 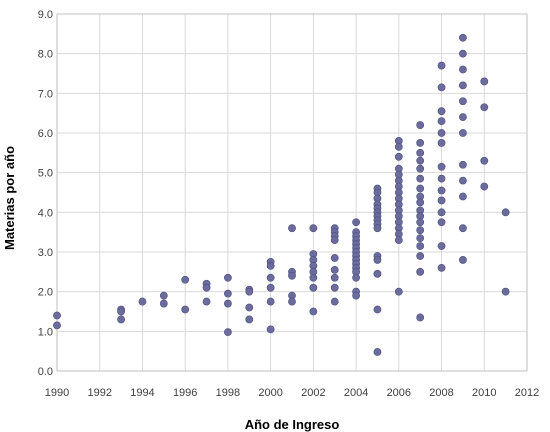 I want to click on x-axis-title: Año de Ingreso, so click(x=292, y=424).